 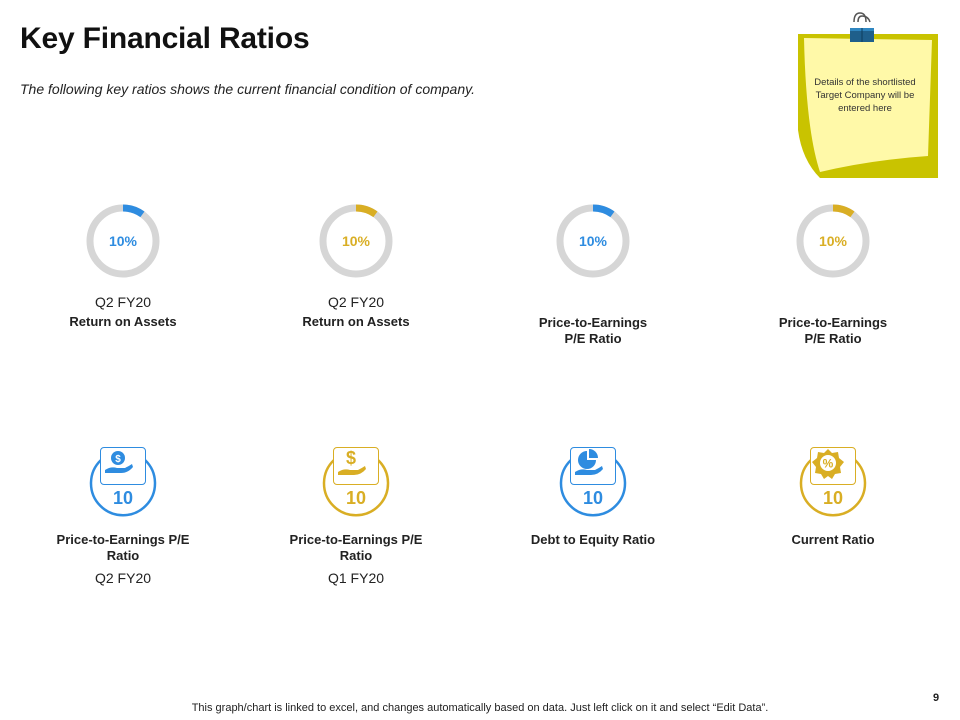 What do you see at coordinates (593, 466) in the screenshot?
I see `pie-chart-hand-icon` at bounding box center [593, 466].